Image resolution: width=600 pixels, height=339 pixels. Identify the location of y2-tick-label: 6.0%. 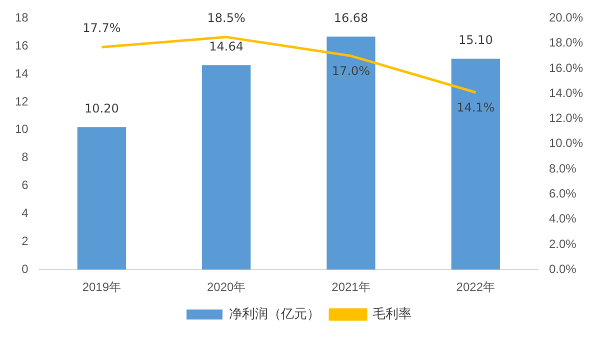
(562, 193).